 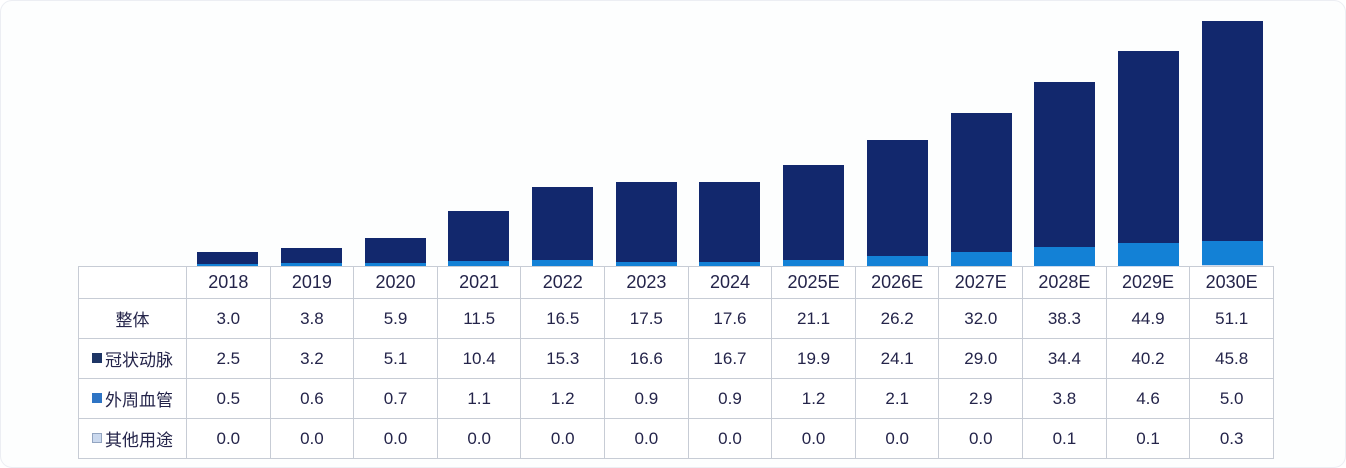 I want to click on cell-total-2025E: 21.1, so click(x=813, y=318).